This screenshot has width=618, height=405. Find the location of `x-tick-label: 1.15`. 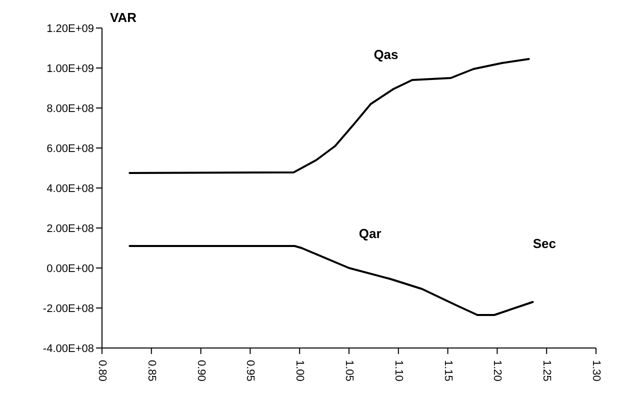

x-tick-label: 1.15 is located at coordinates (448, 371).